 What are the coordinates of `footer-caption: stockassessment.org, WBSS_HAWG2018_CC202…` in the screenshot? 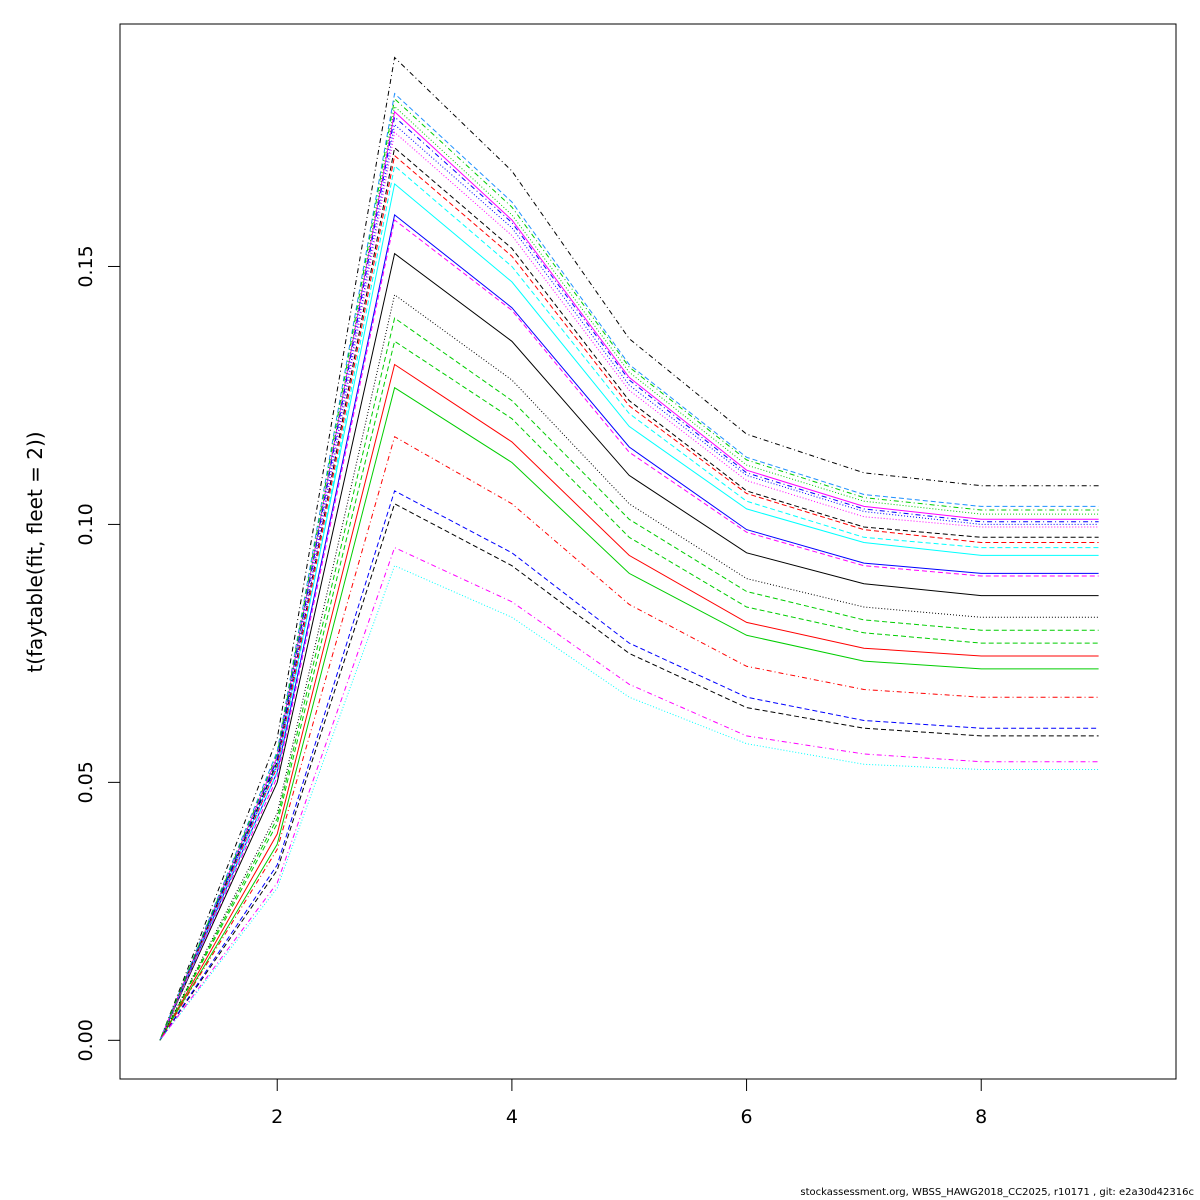 It's located at (997, 1192).